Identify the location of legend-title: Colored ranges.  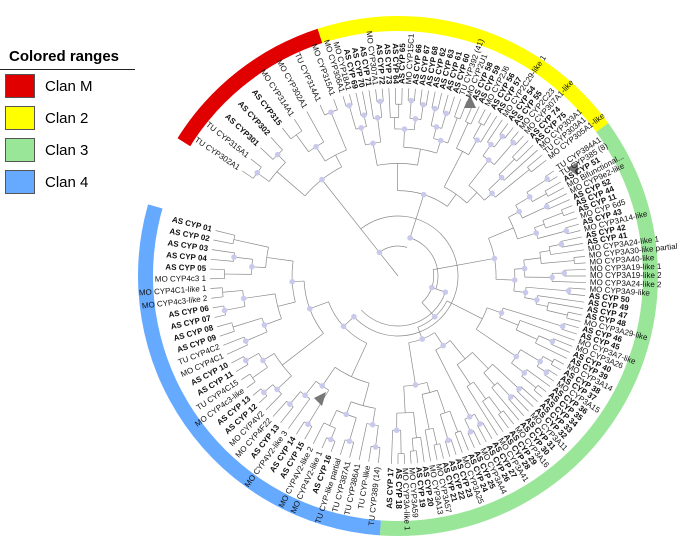
(67, 56).